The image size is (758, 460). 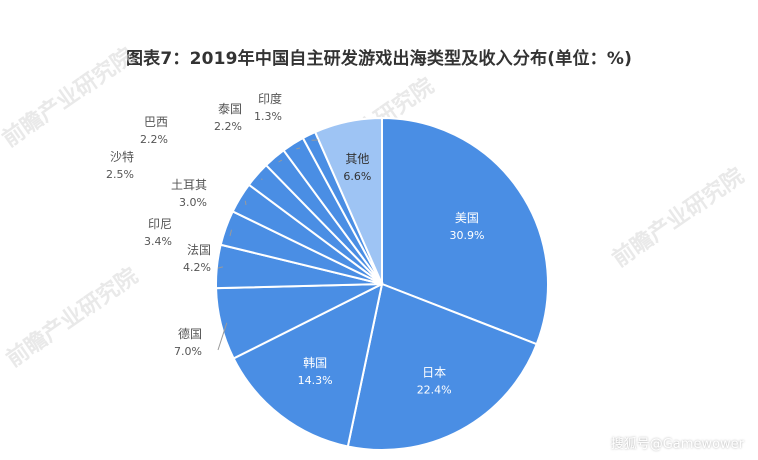 What do you see at coordinates (160, 224) in the screenshot?
I see `slice-label: 印尼` at bounding box center [160, 224].